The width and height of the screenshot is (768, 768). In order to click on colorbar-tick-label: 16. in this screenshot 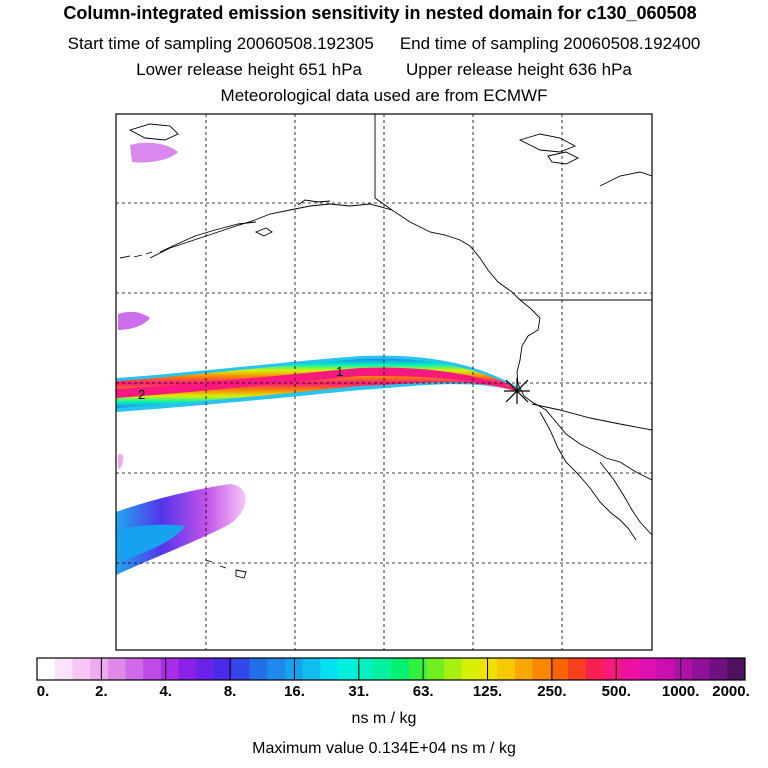, I will do `click(294, 691)`.